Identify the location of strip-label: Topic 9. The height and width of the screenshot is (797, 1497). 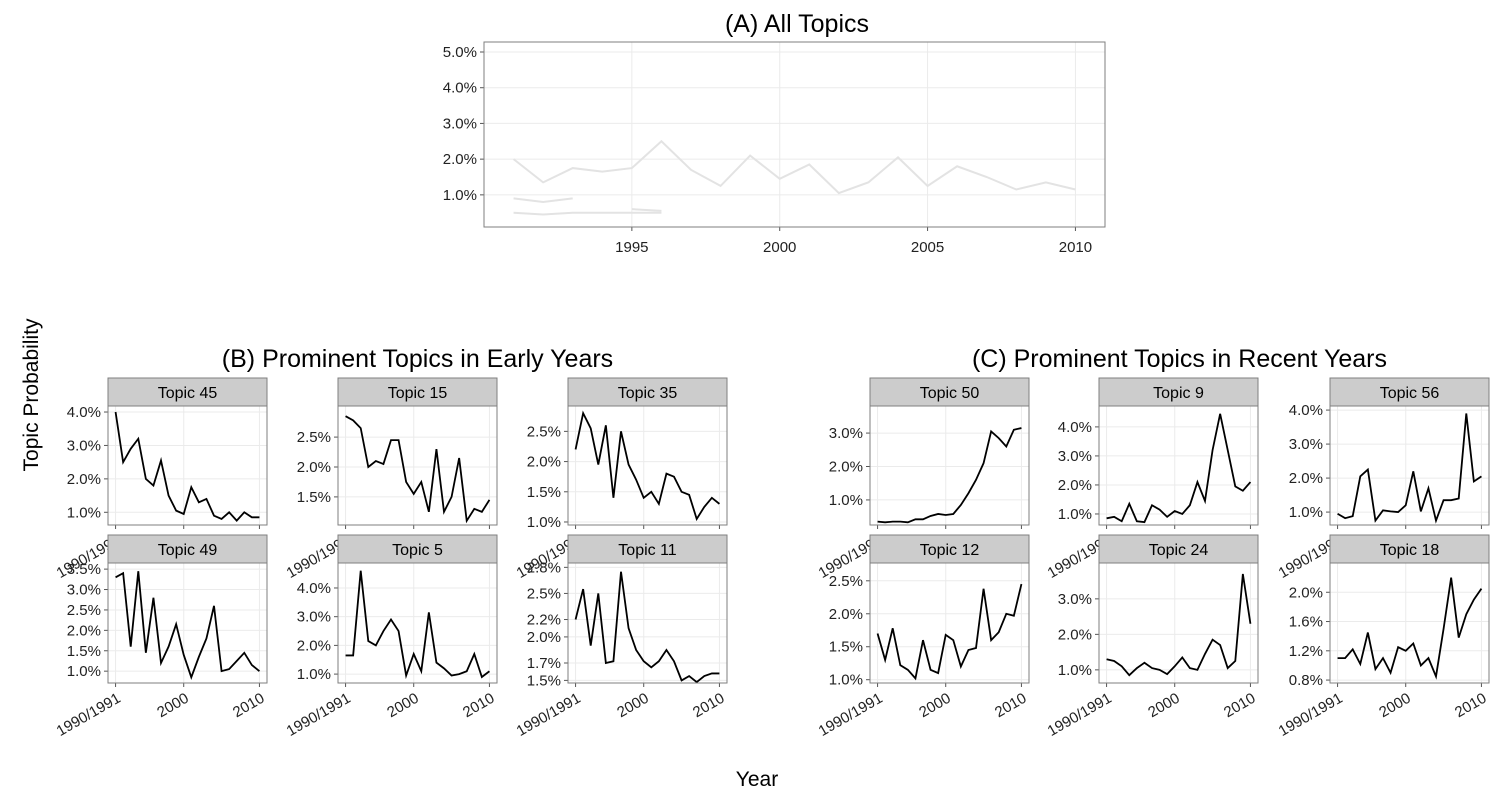
(1178, 393).